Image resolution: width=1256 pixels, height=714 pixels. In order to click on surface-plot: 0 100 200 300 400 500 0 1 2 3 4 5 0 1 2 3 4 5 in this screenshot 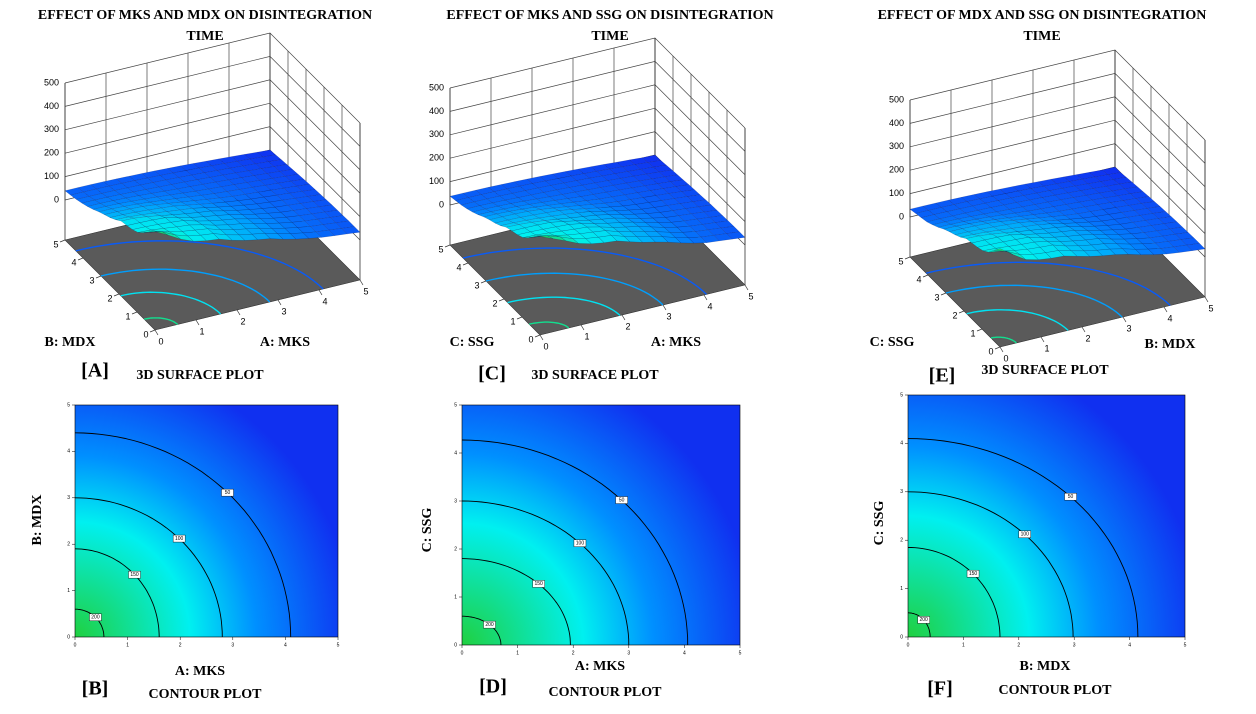, I will do `click(1051, 206)`.